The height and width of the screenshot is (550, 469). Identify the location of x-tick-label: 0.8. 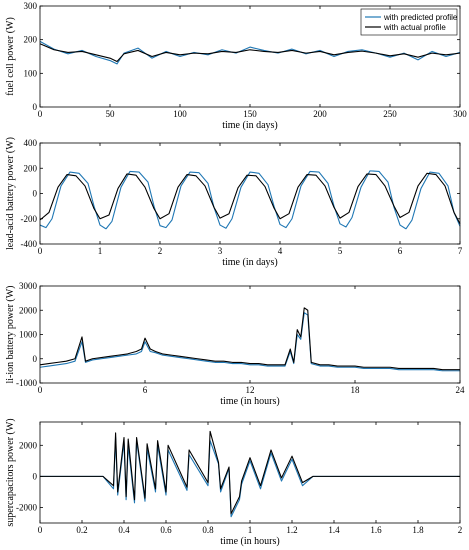
(208, 530).